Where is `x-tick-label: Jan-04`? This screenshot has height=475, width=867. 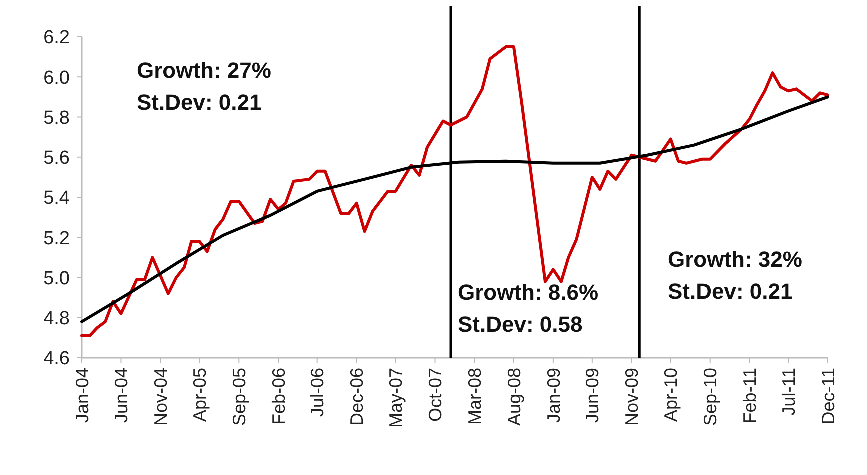 x-tick-label: Jan-04 is located at coordinates (82, 396).